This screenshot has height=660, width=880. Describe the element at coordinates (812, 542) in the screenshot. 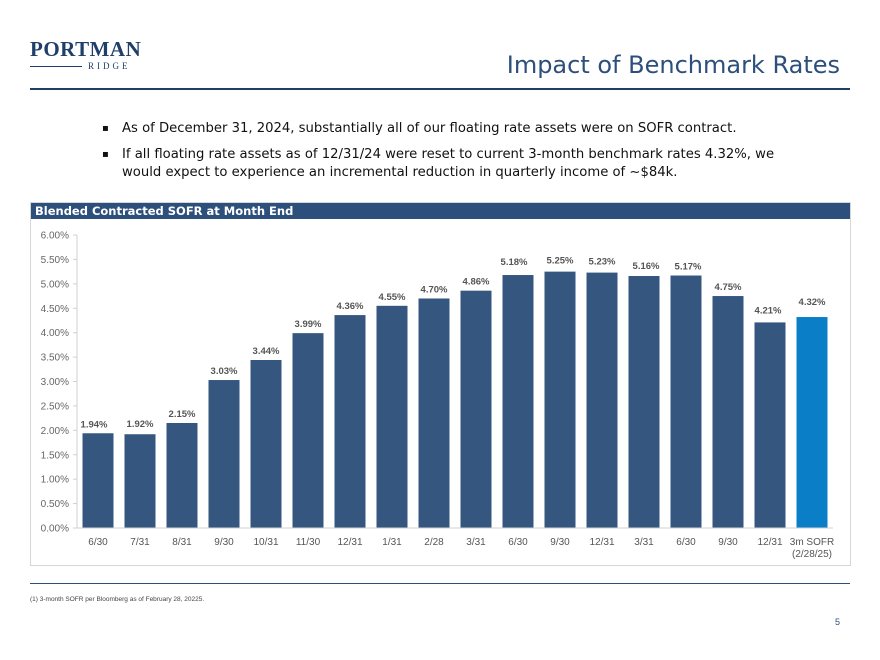

I see `x-tick-label: 3m SOFR` at that location.